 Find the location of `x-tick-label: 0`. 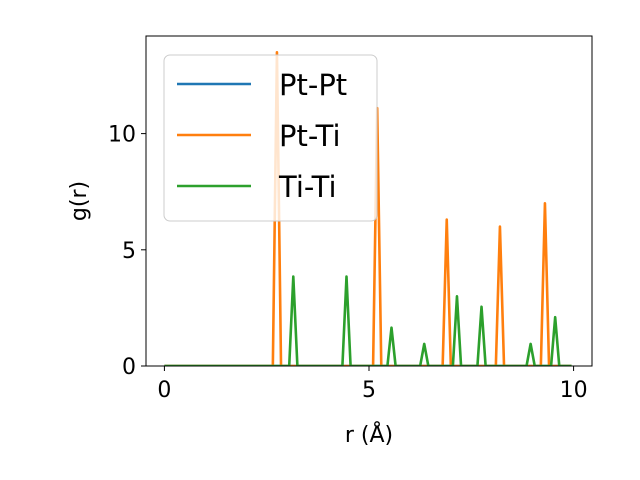

x-tick-label: 0 is located at coordinates (164, 390).